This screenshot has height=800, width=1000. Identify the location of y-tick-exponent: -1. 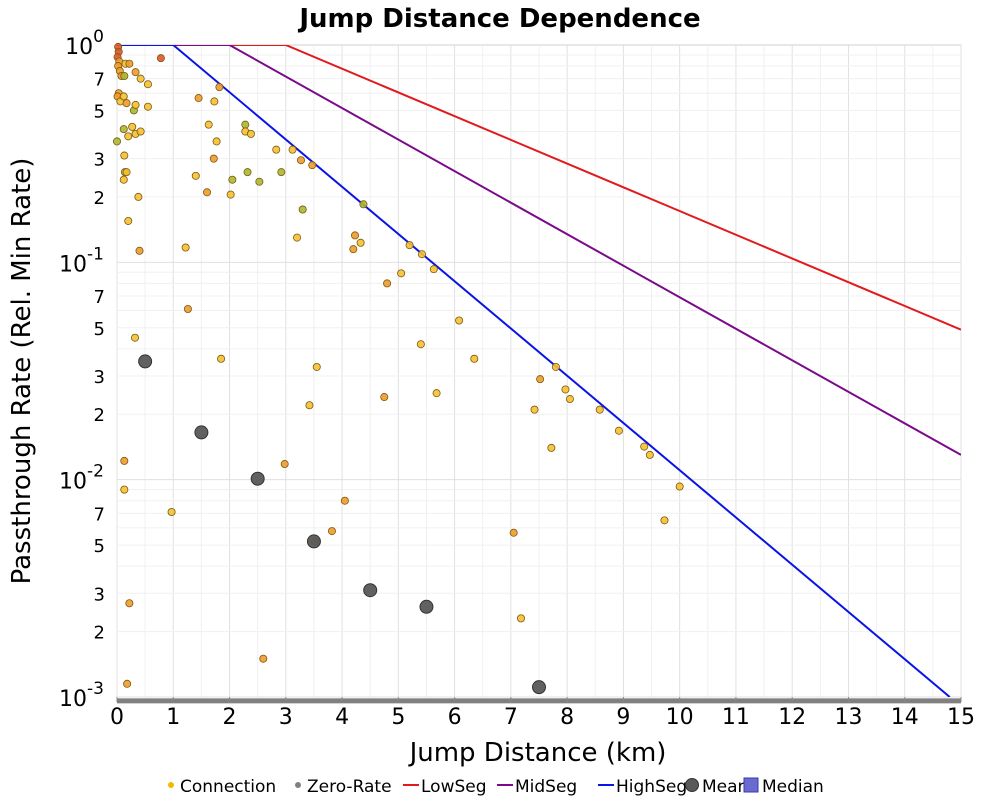
(95, 254).